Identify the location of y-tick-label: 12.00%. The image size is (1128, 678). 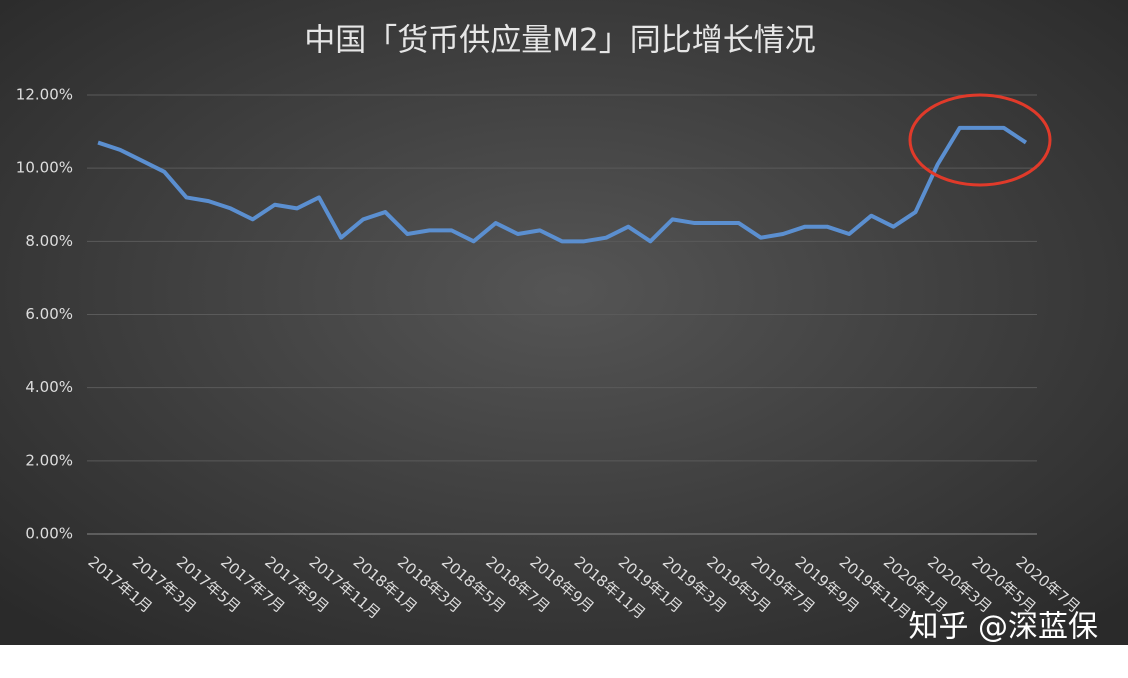
(44, 95).